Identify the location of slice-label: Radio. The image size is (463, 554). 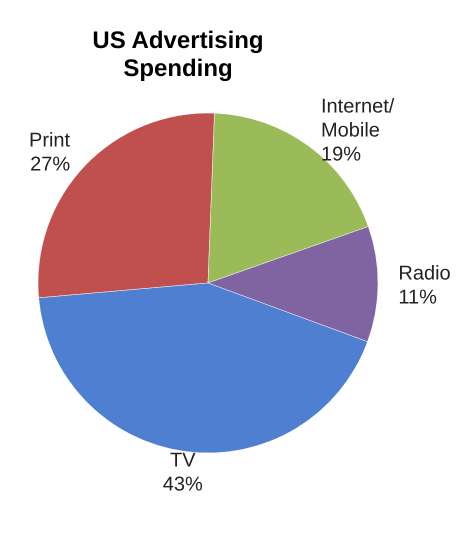
(424, 273).